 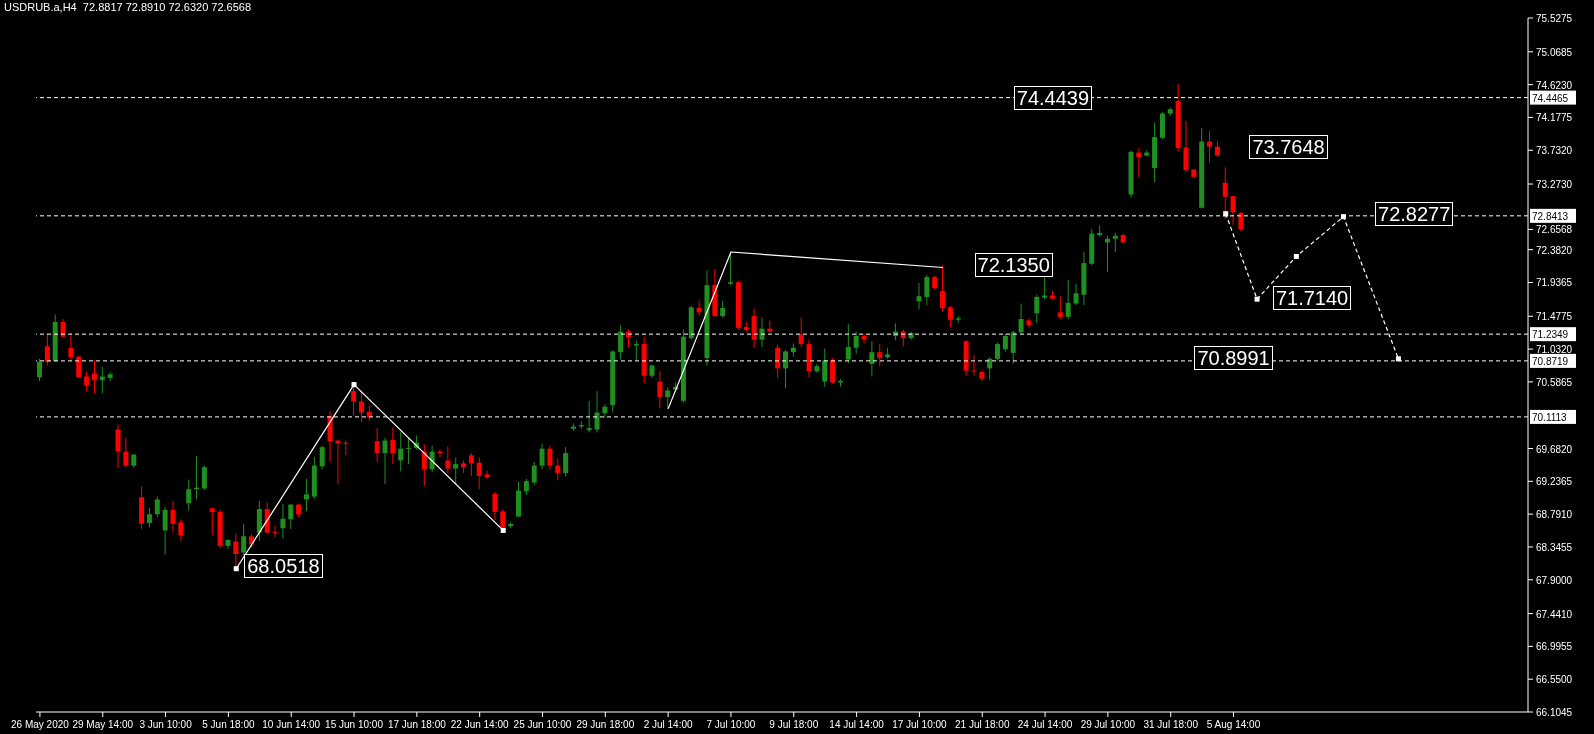 I want to click on x-tick-label: 7 Jul 10:00, so click(x=731, y=724).